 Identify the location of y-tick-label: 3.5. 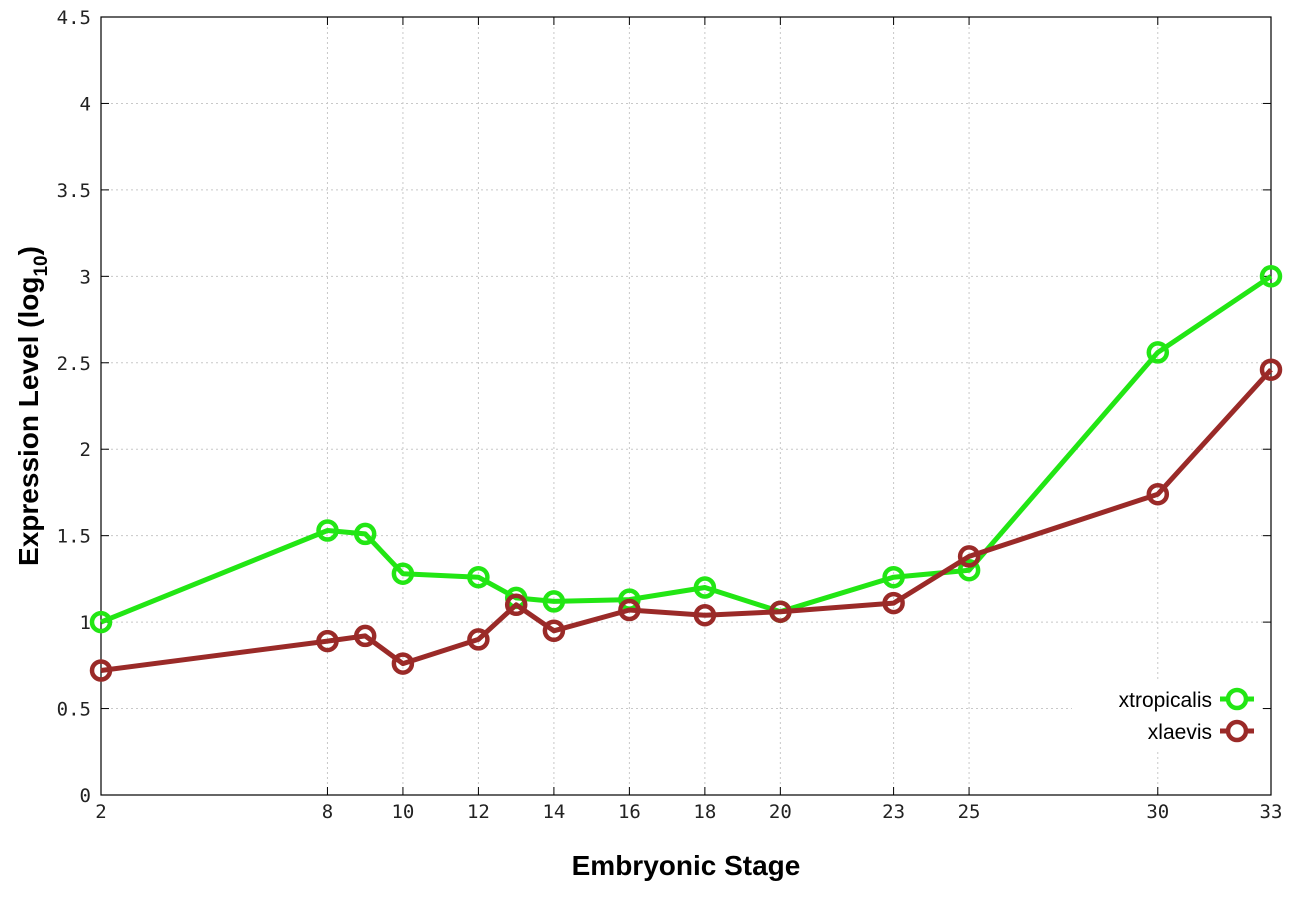
(74, 191).